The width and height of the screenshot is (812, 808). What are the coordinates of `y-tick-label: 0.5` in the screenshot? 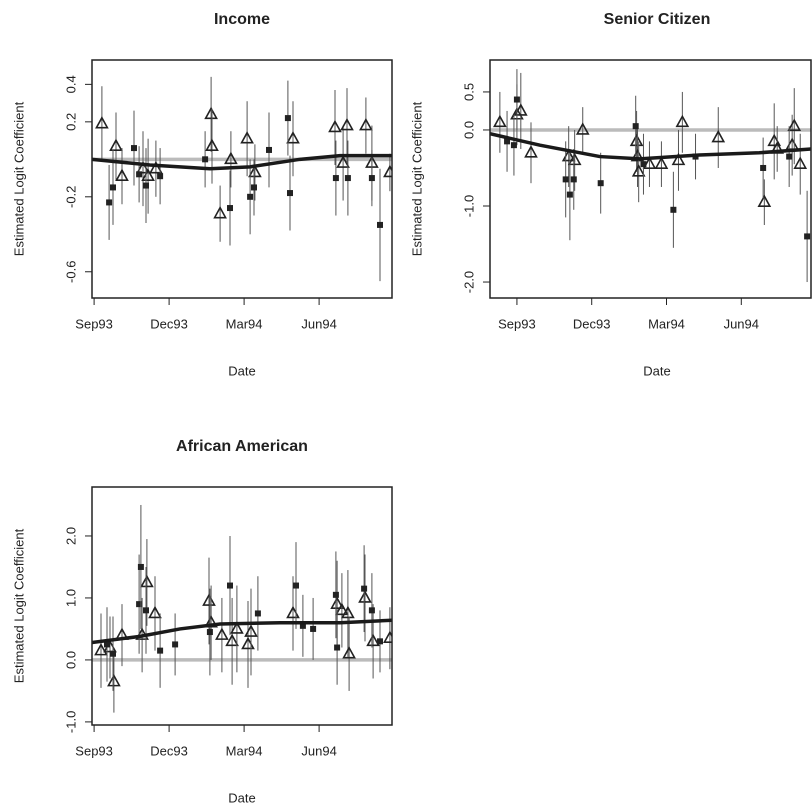 It's located at (468, 92).